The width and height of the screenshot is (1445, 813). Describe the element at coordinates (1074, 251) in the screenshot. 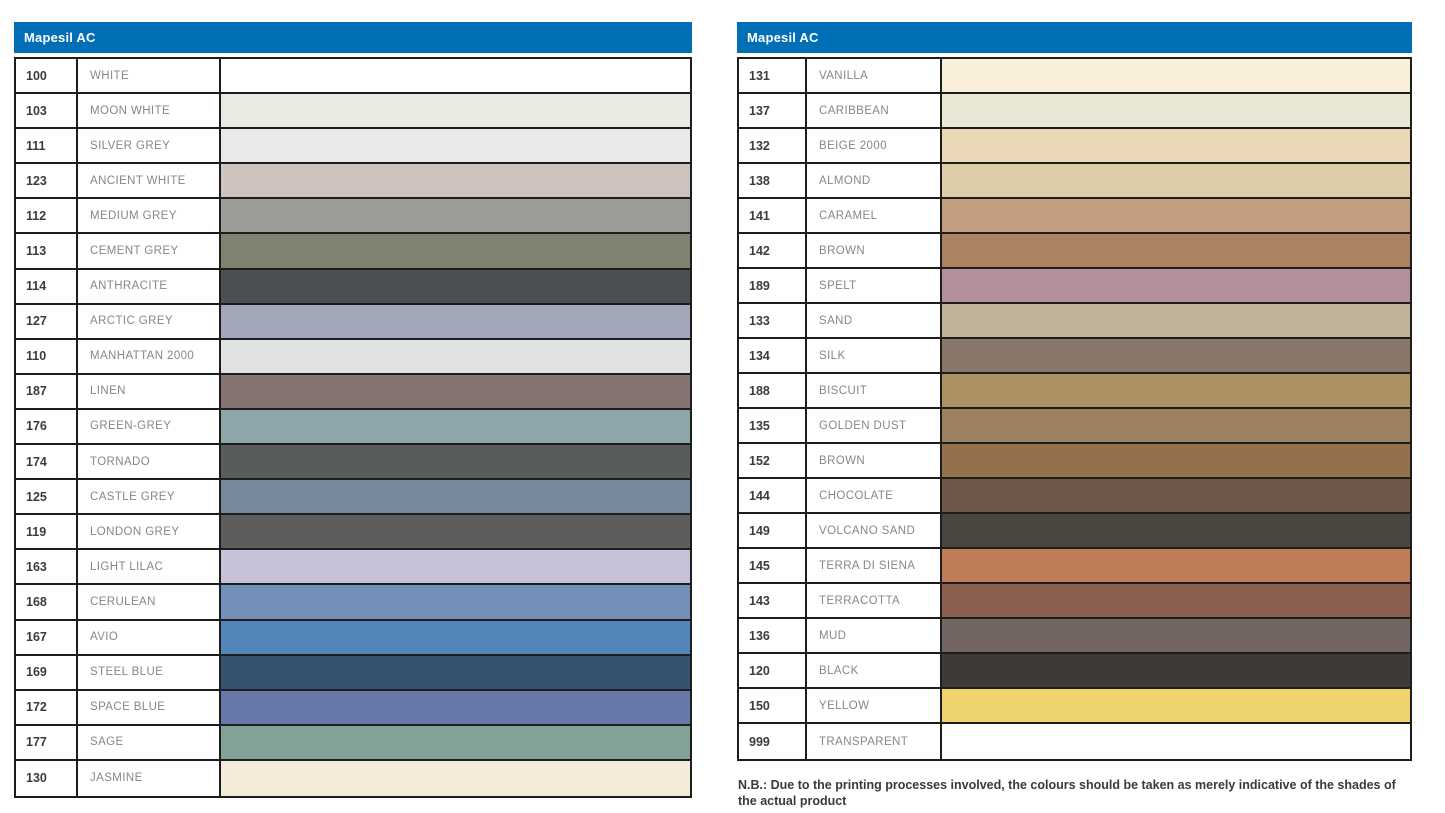

I see `color-row: 142 BROWN` at that location.